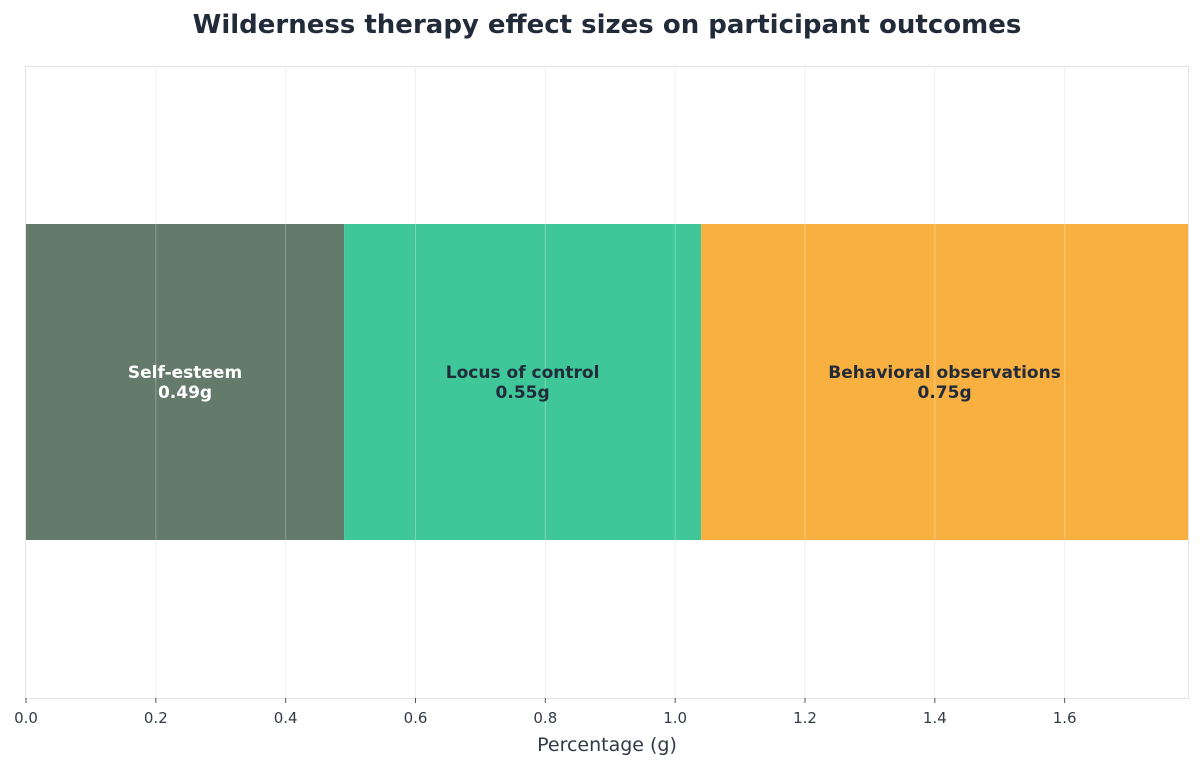 This screenshot has height=767, width=1200. What do you see at coordinates (607, 745) in the screenshot?
I see `x-axis-label: Percentage (g)` at bounding box center [607, 745].